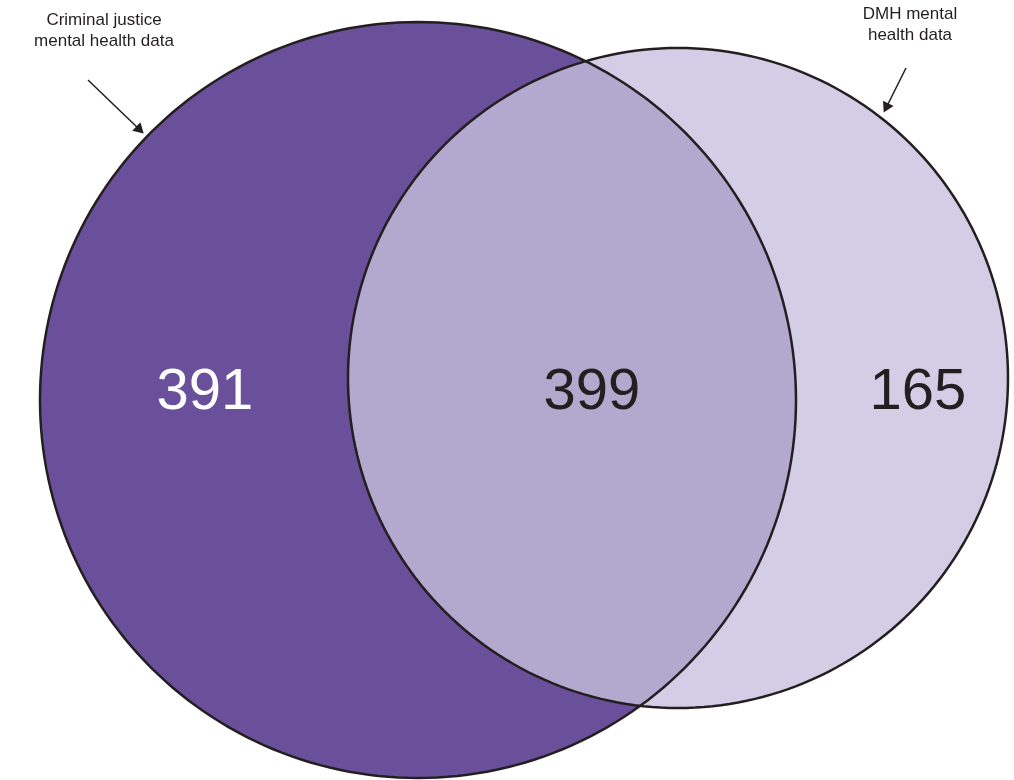 This screenshot has height=780, width=1014. What do you see at coordinates (592, 388) in the screenshot?
I see `data-label: 399` at bounding box center [592, 388].